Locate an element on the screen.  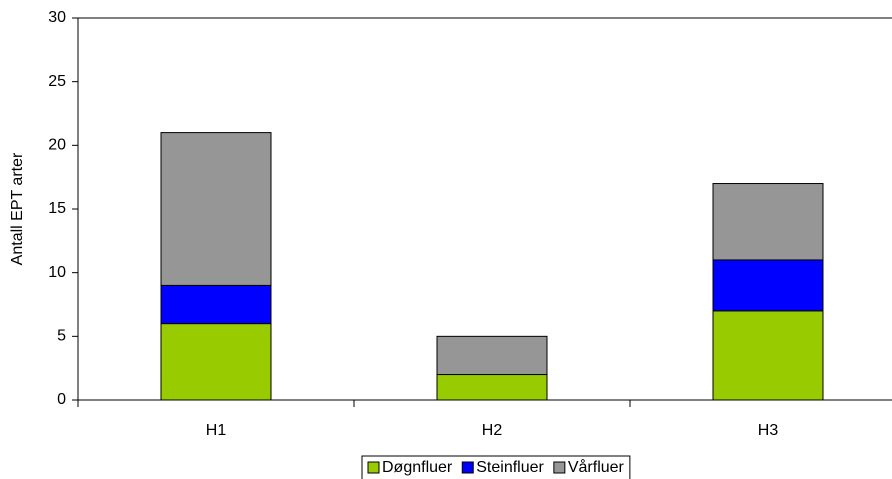
y-tick-label: 25 is located at coordinates (57, 81).